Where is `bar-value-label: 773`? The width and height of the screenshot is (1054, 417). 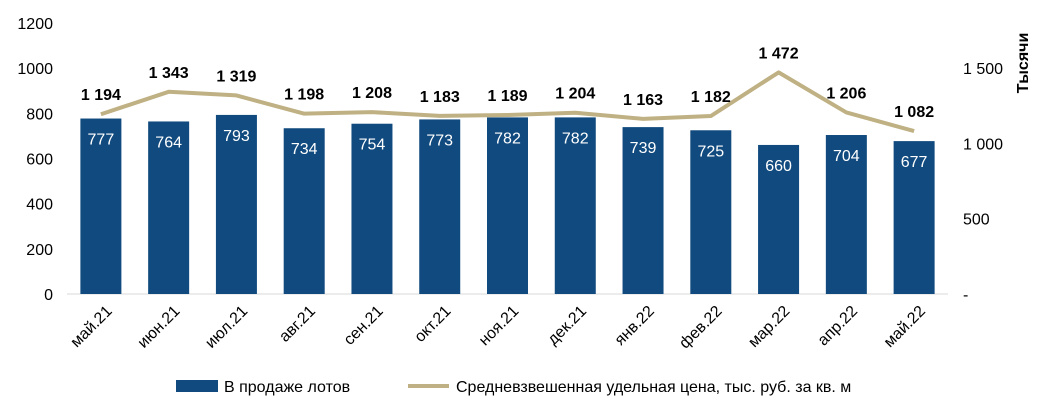
bar-value-label: 773 is located at coordinates (439, 140).